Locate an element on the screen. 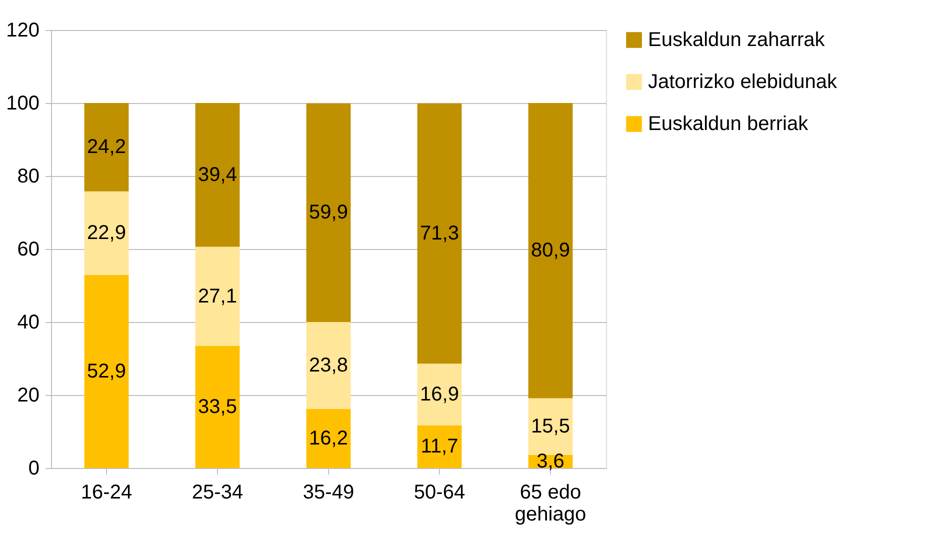 This screenshot has height=542, width=927. x-tick-label: 35-49 is located at coordinates (328, 493).